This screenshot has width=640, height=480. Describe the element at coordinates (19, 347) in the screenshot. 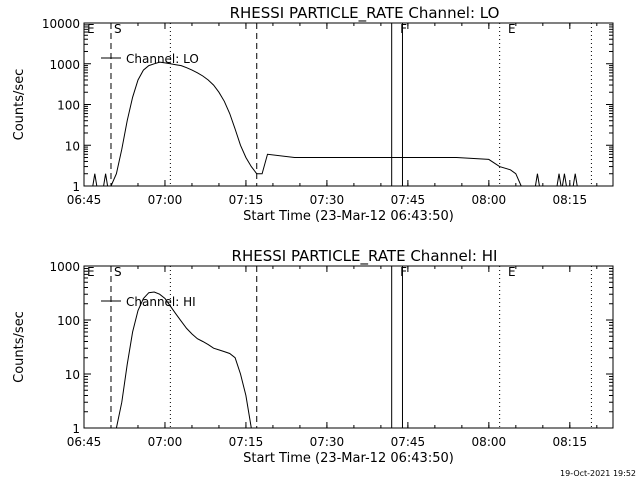

I see `panel2-y-axis-label: Counts/sec` at that location.